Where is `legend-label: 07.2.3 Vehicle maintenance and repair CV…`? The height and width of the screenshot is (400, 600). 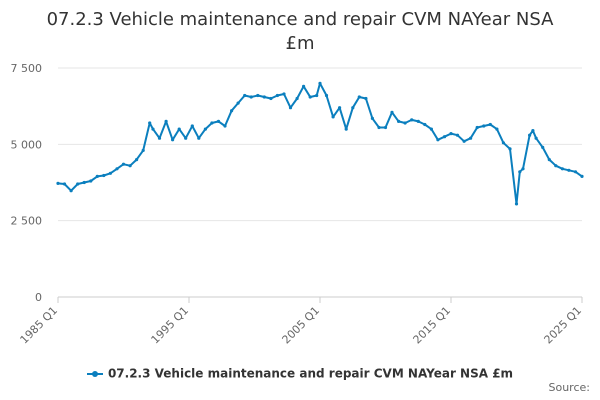
legend-label: 07.2.3 Vehicle maintenance and repair CV… is located at coordinates (310, 373).